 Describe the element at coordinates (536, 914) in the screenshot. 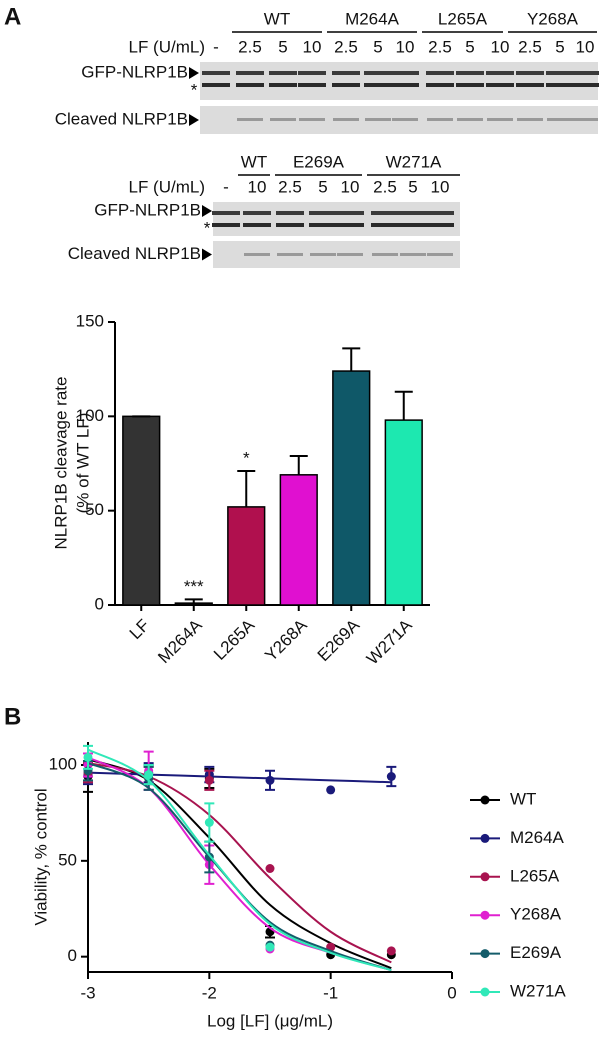

I see `legend-label: Y268A` at that location.